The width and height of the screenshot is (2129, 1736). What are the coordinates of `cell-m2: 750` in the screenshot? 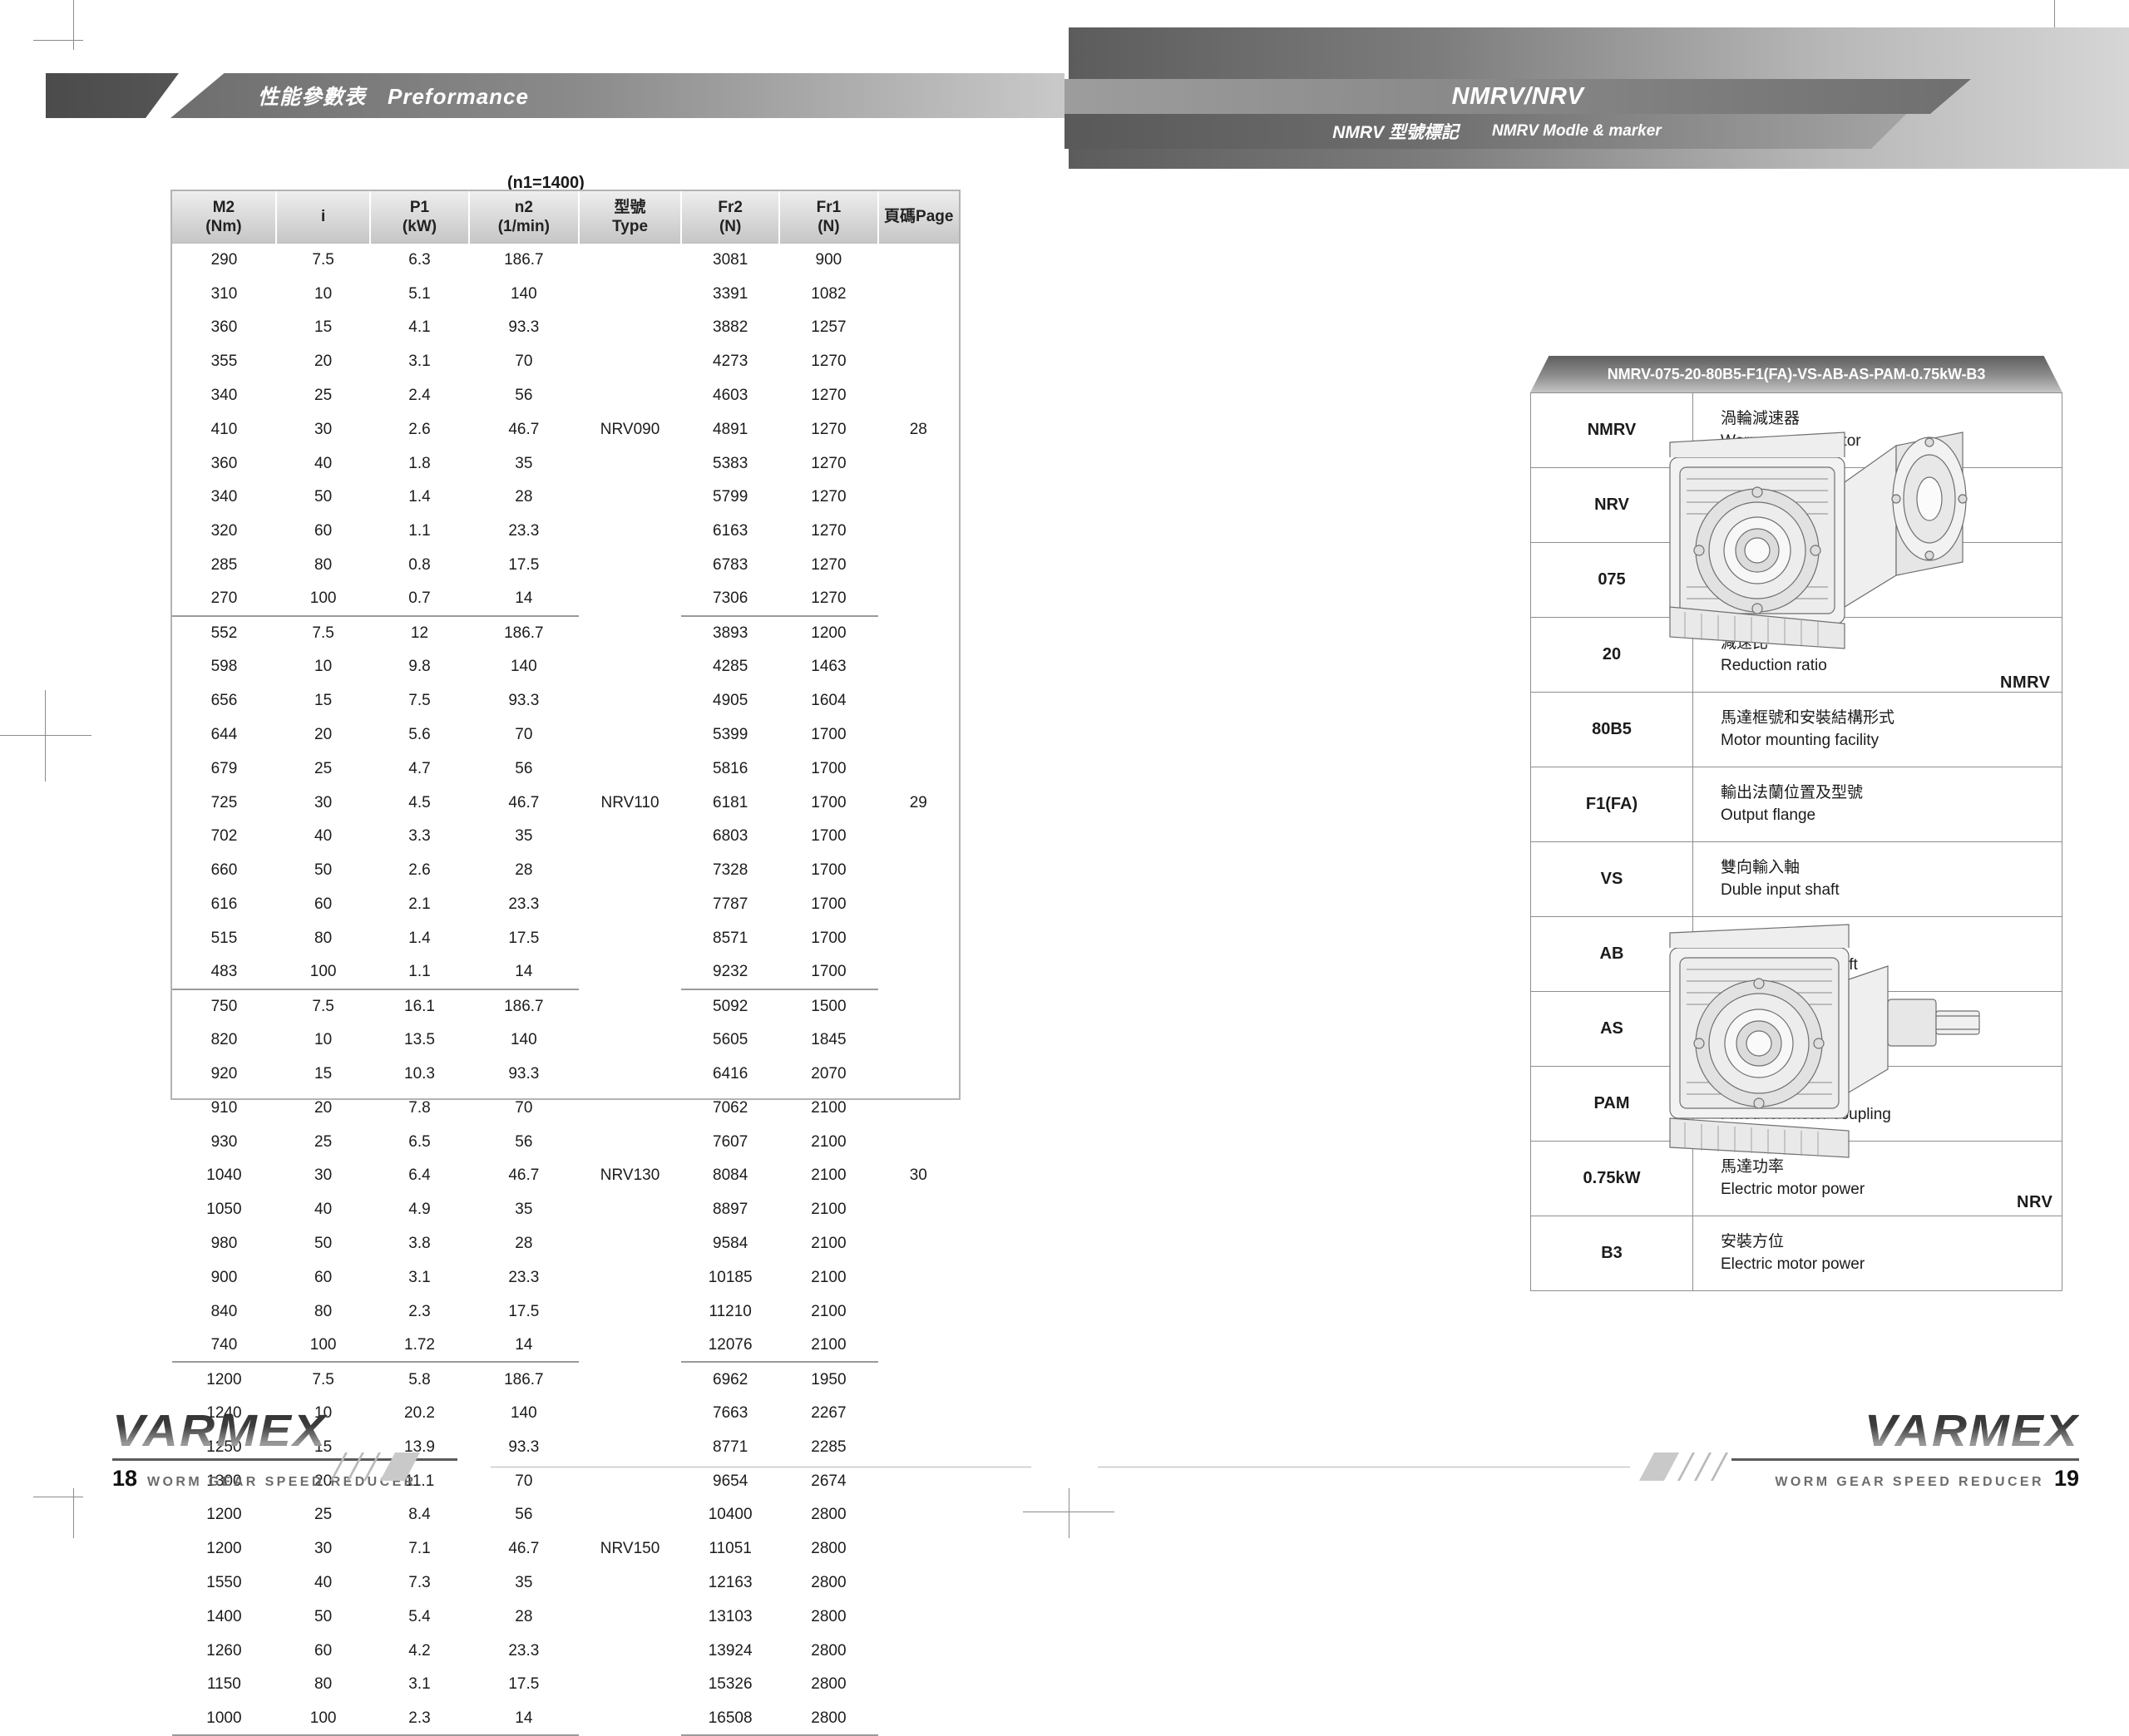 It's located at (224, 1006).